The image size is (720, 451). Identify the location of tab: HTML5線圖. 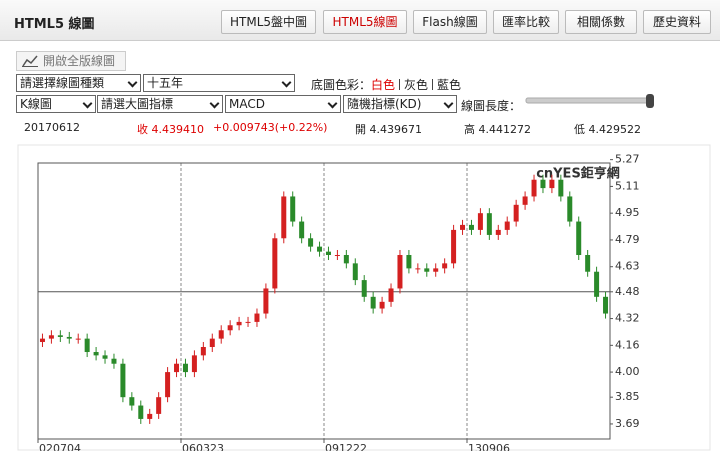
(365, 22).